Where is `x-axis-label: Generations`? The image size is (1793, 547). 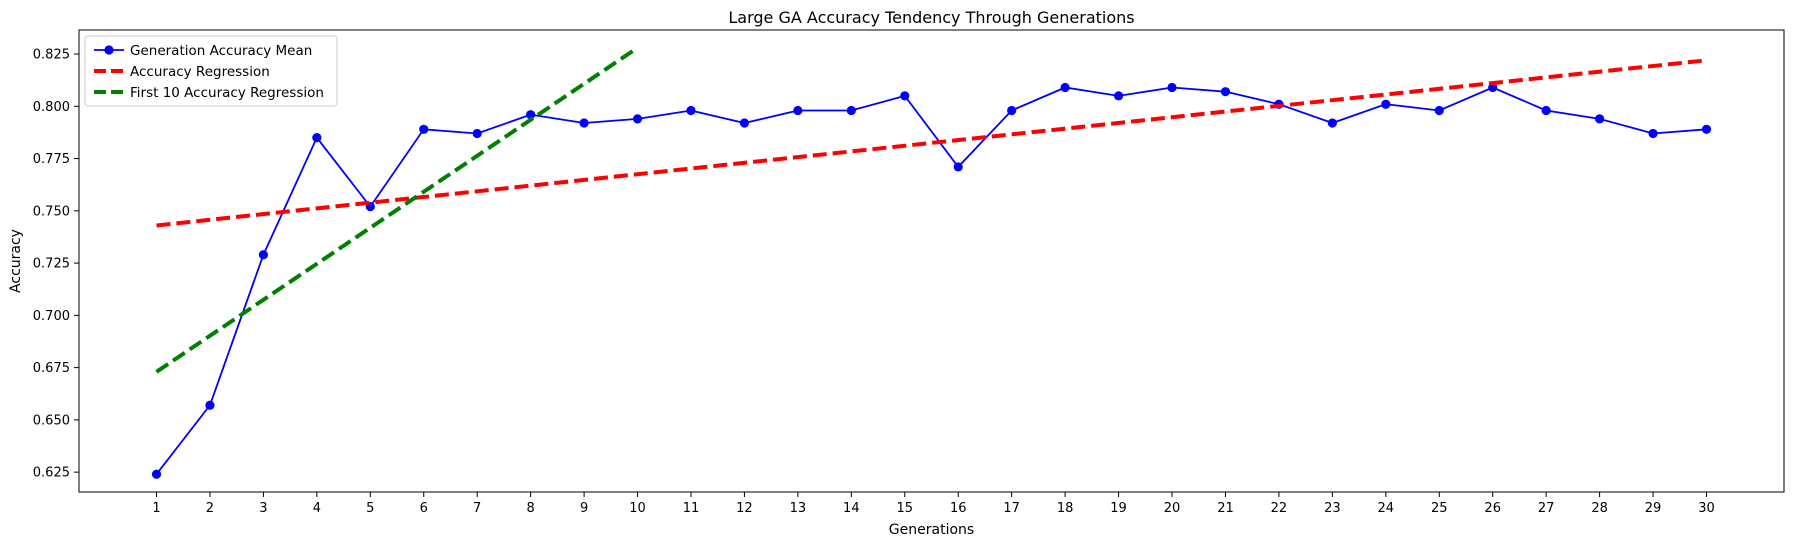
x-axis-label: Generations is located at coordinates (931, 530).